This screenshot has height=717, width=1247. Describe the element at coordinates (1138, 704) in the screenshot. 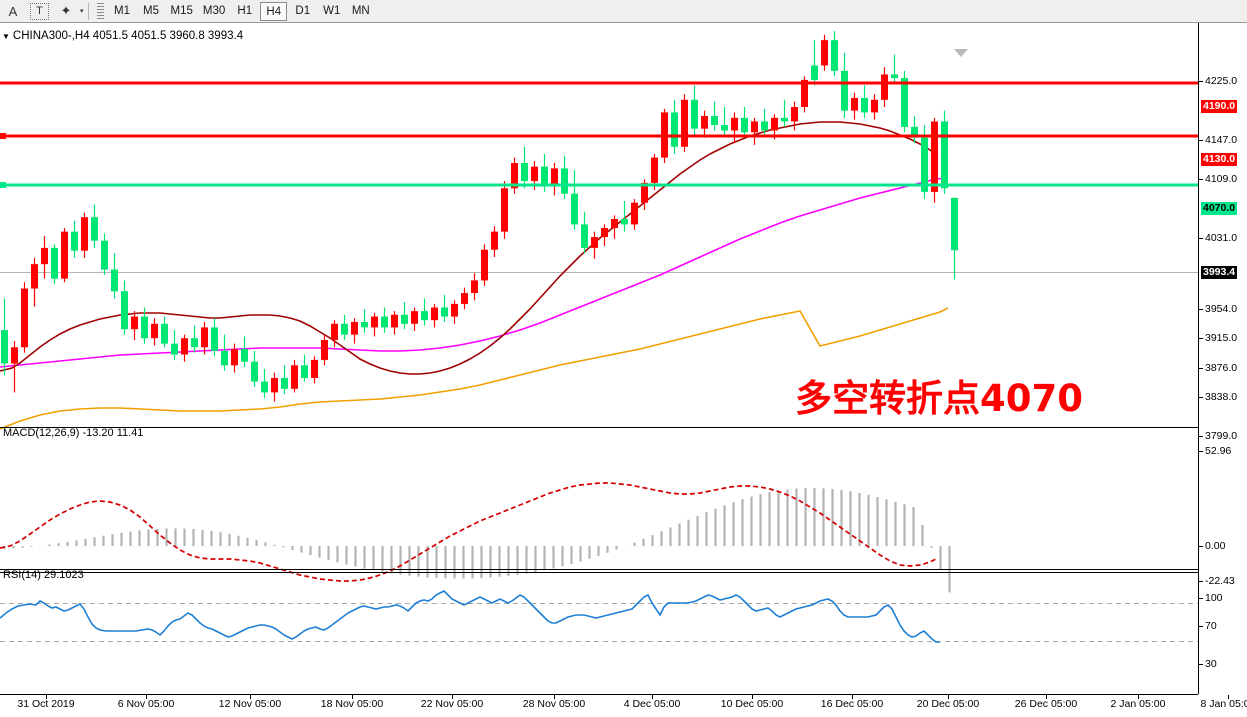

I see `time-axis-label: 2 Jan 05:00` at that location.